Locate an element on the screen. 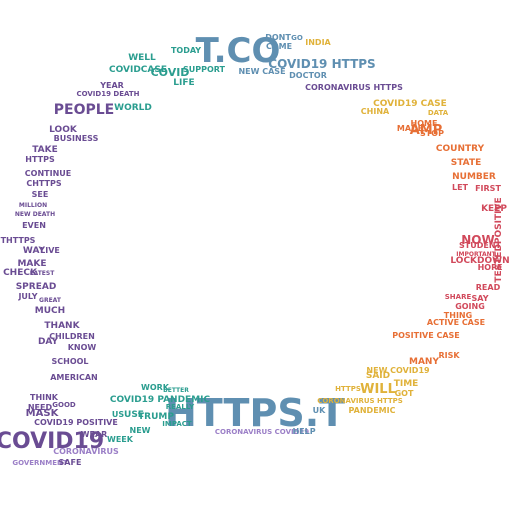  cloud-word: SCHOOL is located at coordinates (69, 361).